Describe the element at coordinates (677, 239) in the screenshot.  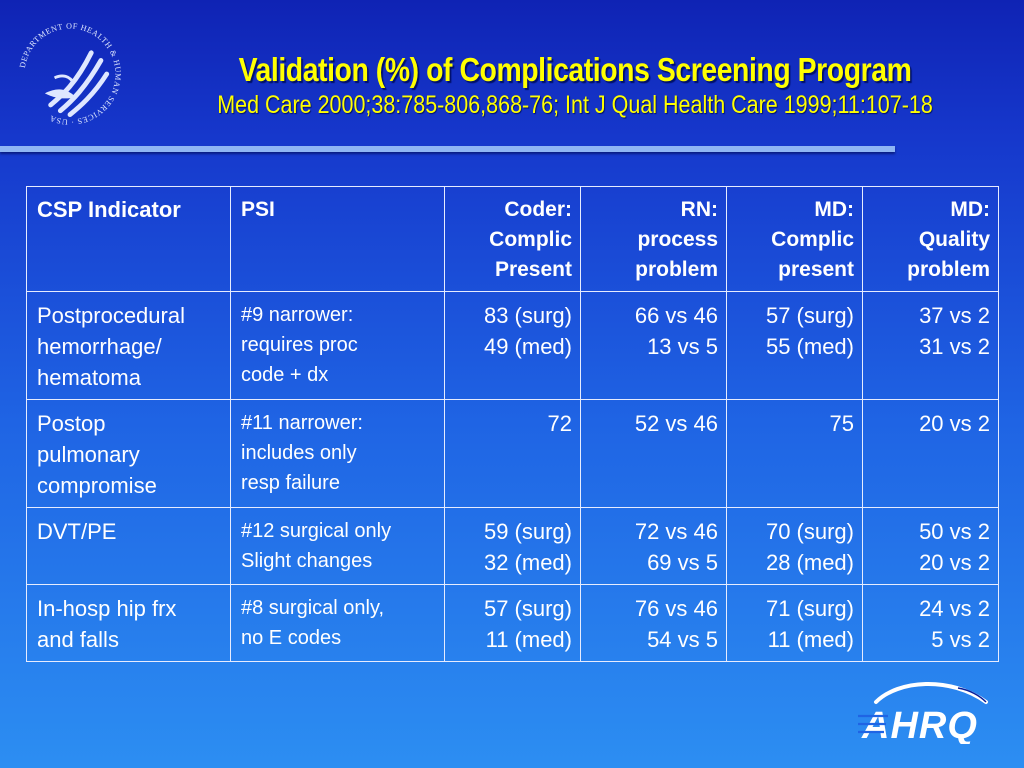
I see `header-line: process` at that location.